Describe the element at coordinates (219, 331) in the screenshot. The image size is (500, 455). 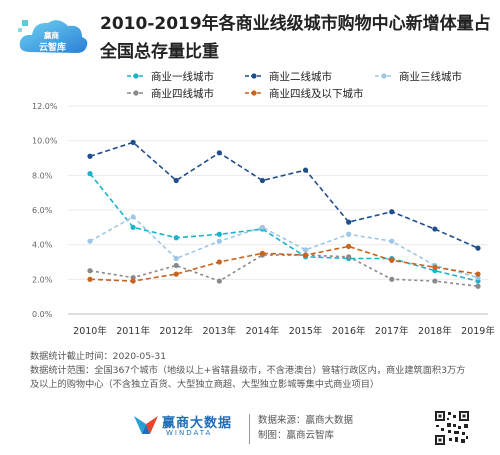
I see `x-tick-label: 2013年` at that location.